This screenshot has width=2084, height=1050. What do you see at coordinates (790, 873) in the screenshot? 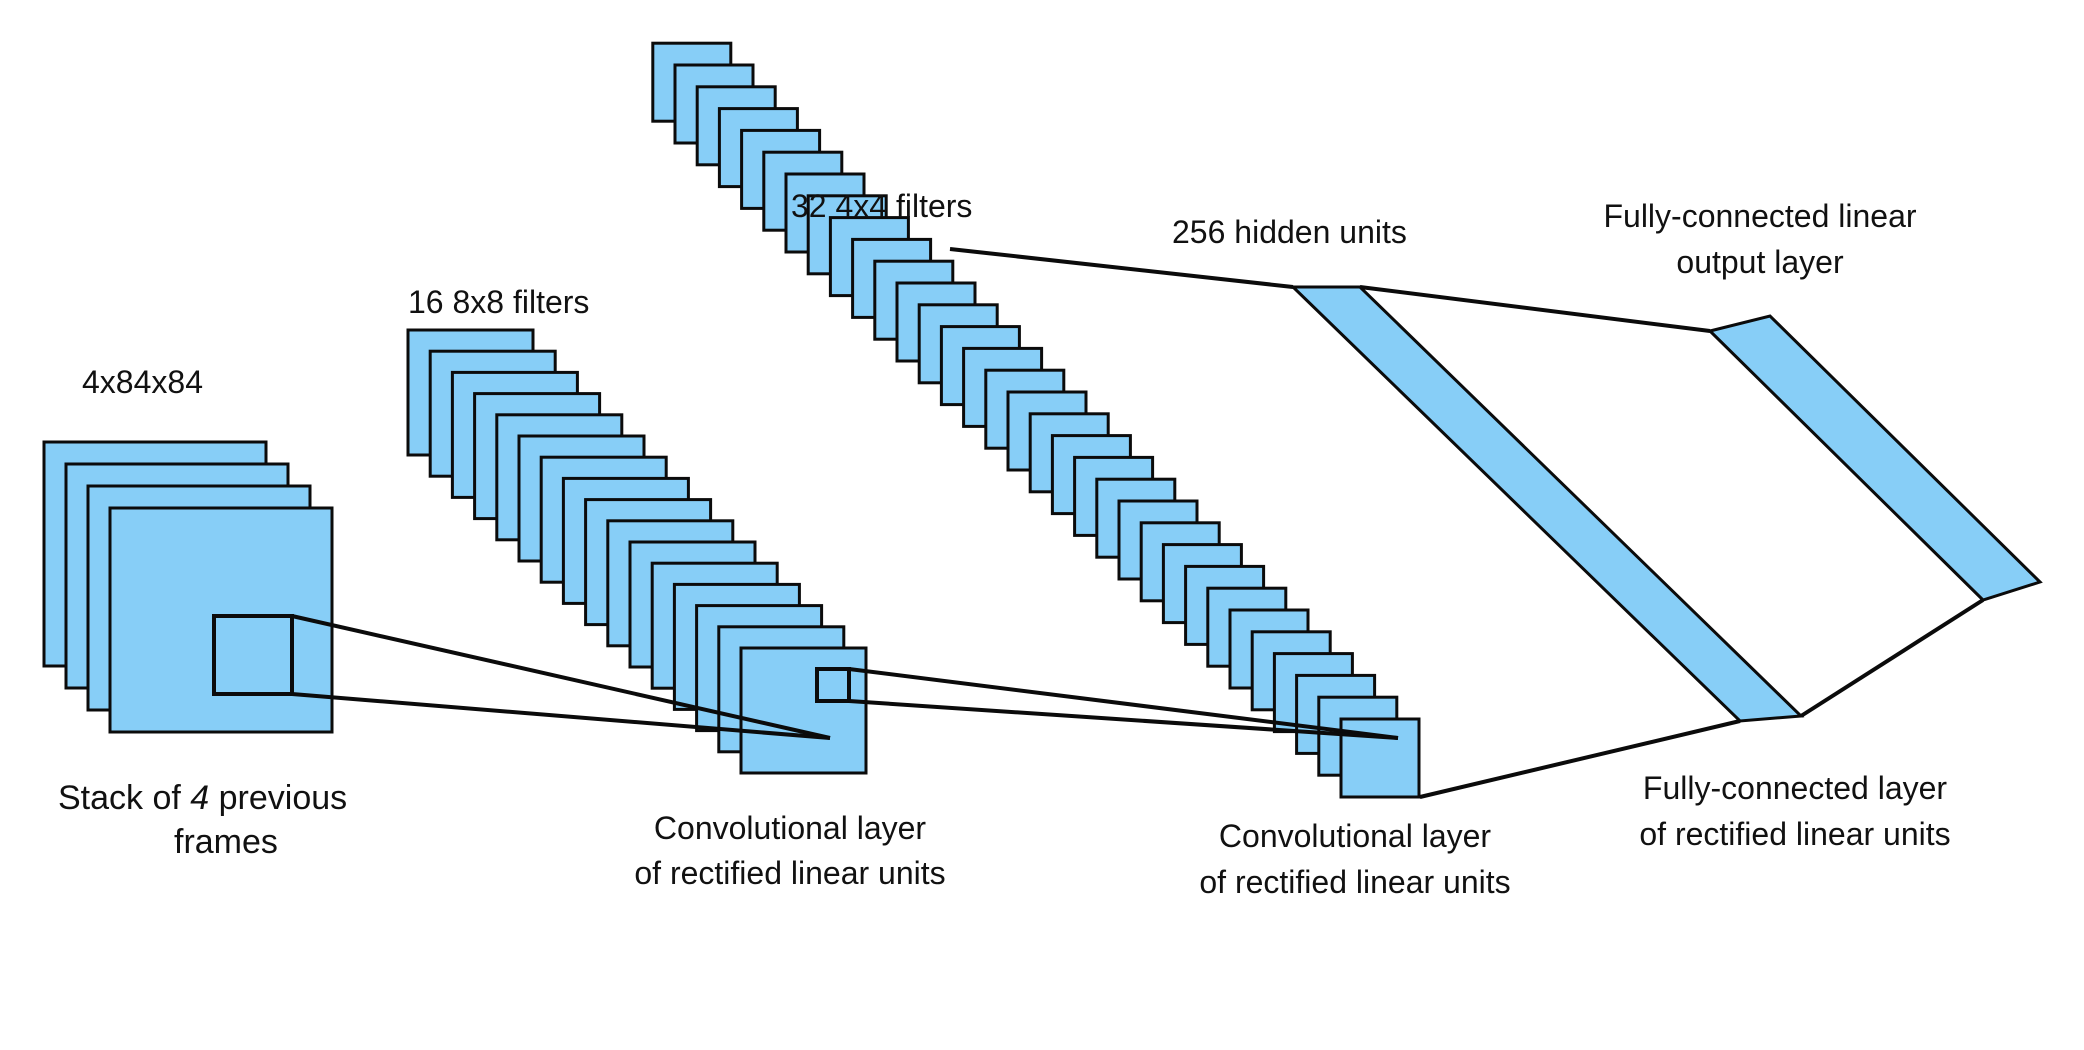
I see `conv1-caption-line2: of rectified linear units` at bounding box center [790, 873].